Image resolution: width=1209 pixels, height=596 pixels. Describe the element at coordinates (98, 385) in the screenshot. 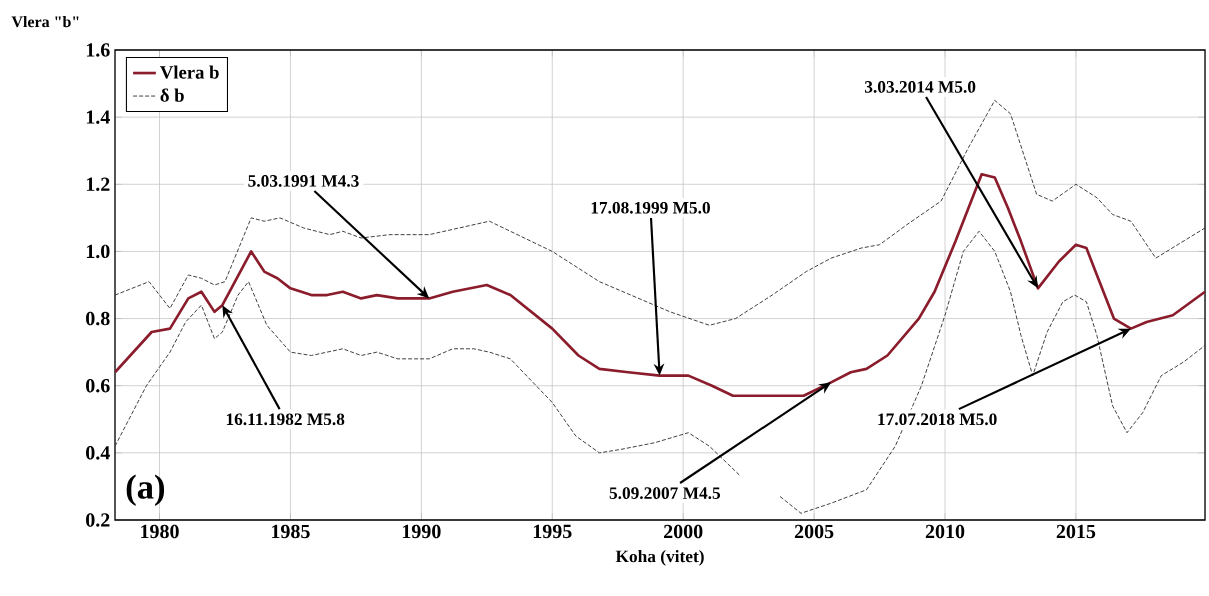

I see `y-tick-label: 0.6` at that location.